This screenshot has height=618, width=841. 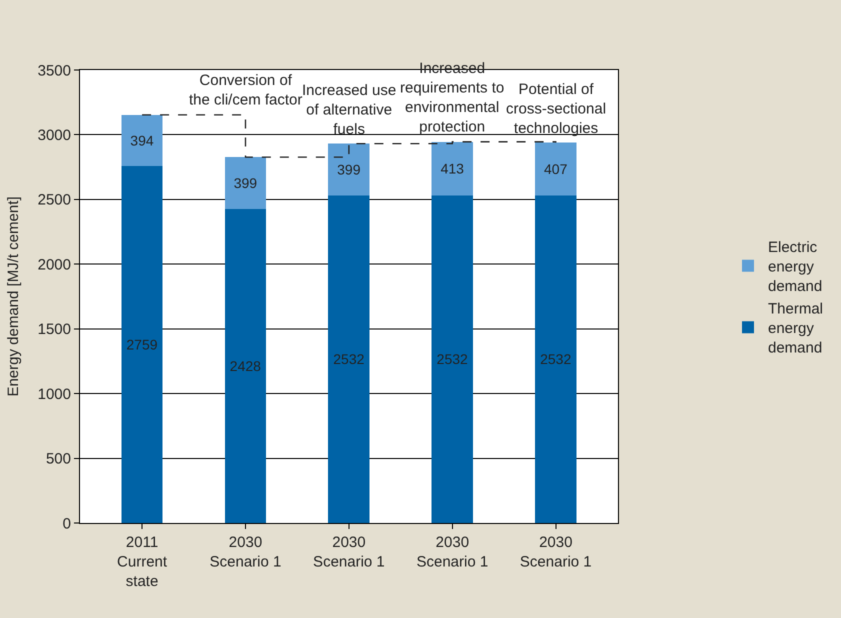 I want to click on y-tick-label: 500, so click(x=58, y=459).